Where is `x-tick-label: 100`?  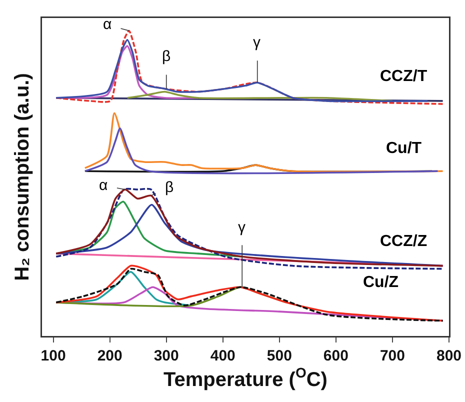 x-tick-label: 100 is located at coordinates (53, 356).